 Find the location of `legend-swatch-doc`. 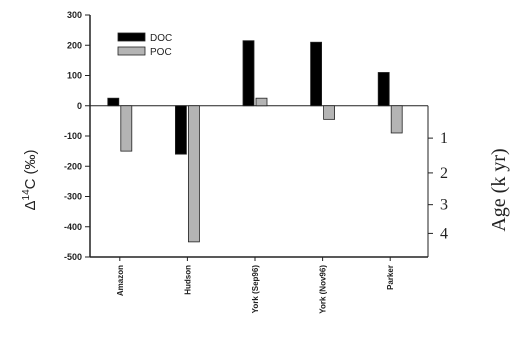

legend-swatch-doc is located at coordinates (131, 37).